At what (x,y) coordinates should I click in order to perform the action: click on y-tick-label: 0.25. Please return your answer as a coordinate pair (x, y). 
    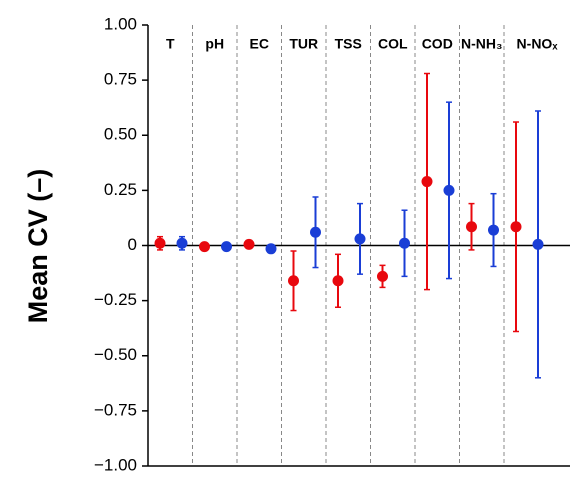
    Looking at the image, I should click on (120, 189).